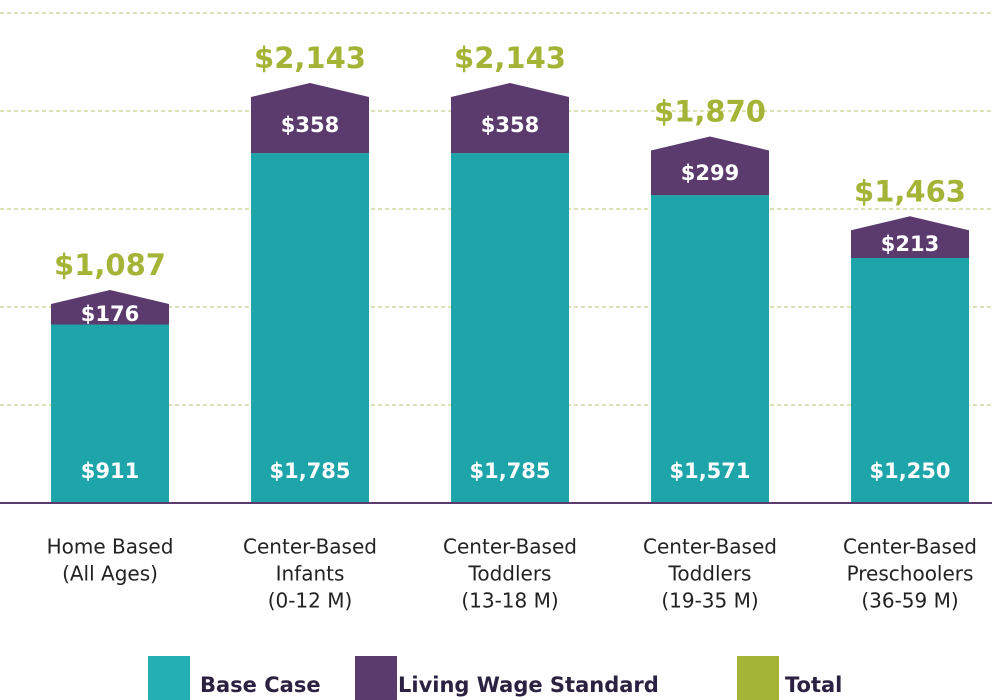  Describe the element at coordinates (110, 314) in the screenshot. I see `value-label: $176` at that location.